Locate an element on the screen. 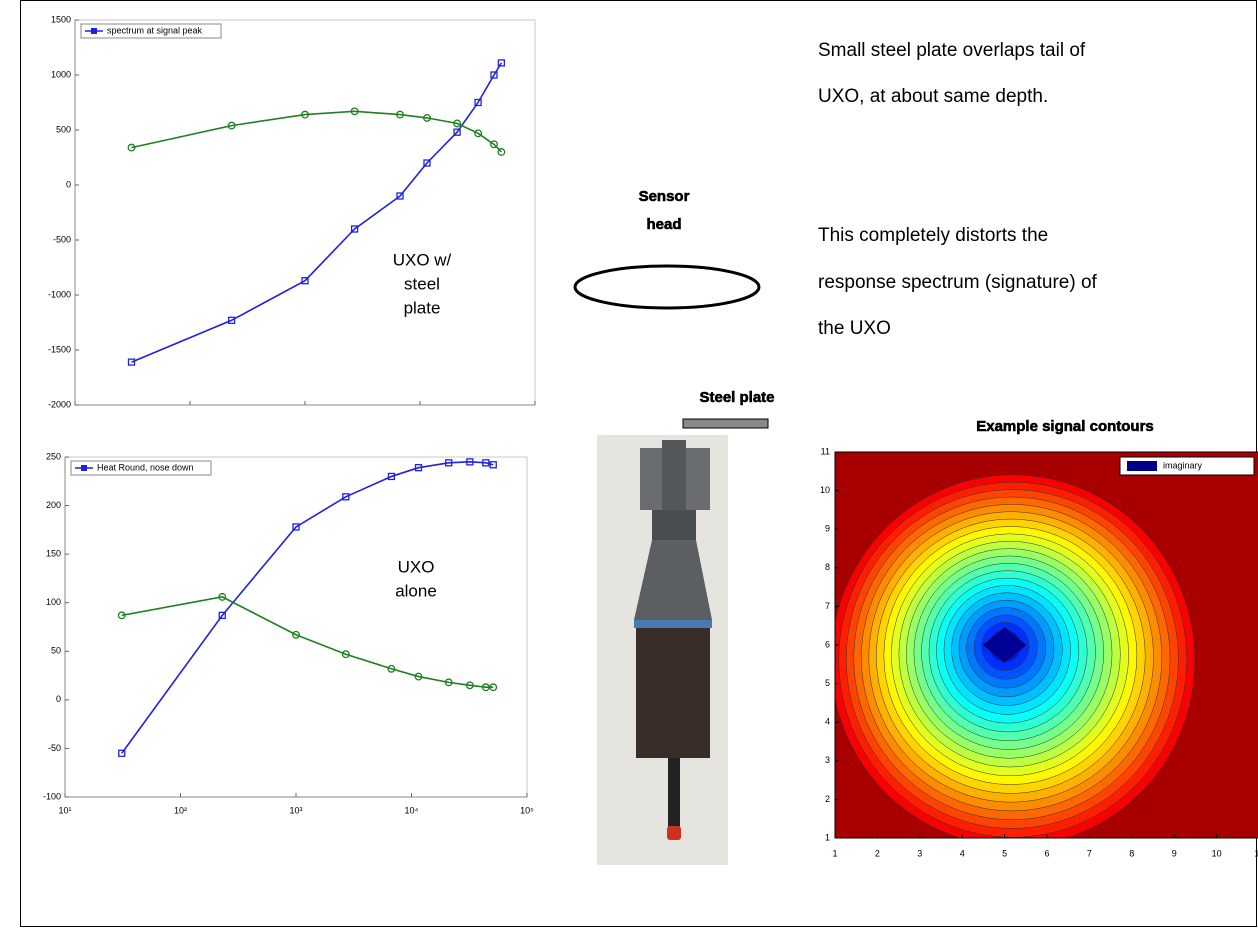 This screenshot has width=1258, height=928. y-tick-label: 50 is located at coordinates (56, 651).